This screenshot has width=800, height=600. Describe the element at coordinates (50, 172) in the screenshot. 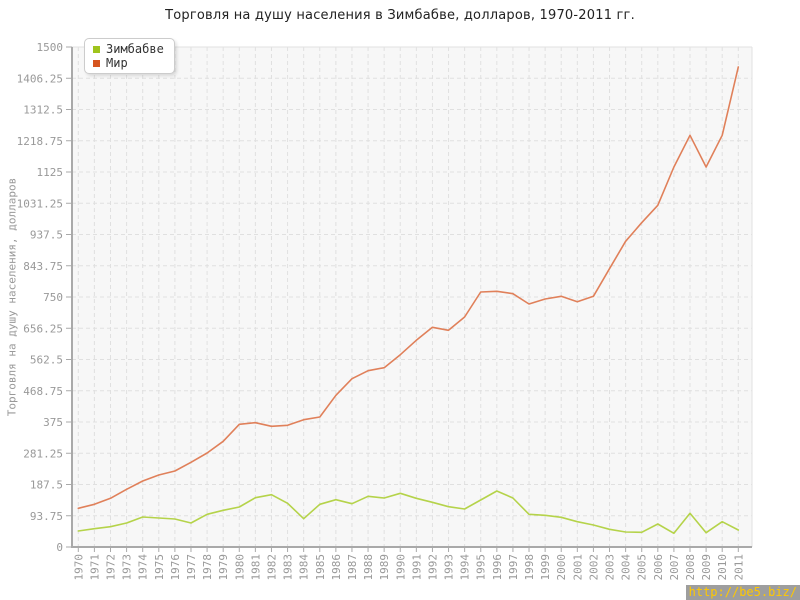

I see `y-tick-label: 1125` at that location.